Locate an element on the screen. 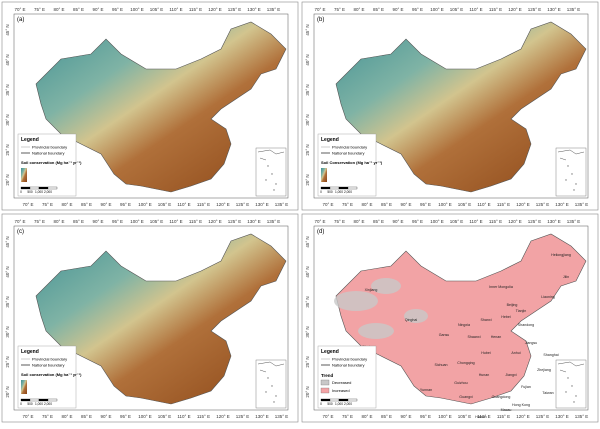 The width and height of the screenshot is (600, 429). province-label: Hainan is located at coordinates (480, 417).